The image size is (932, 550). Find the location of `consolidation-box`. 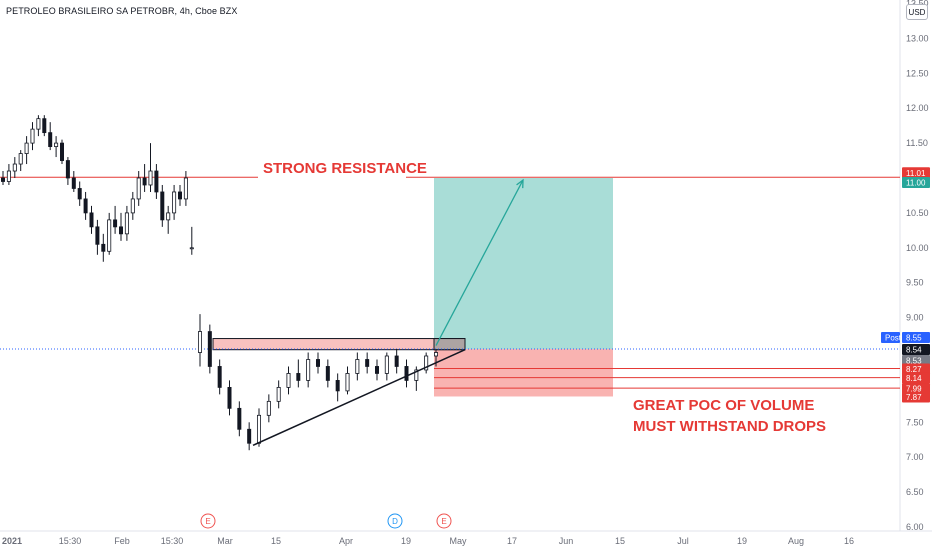

consolidation-box is located at coordinates (339, 344).